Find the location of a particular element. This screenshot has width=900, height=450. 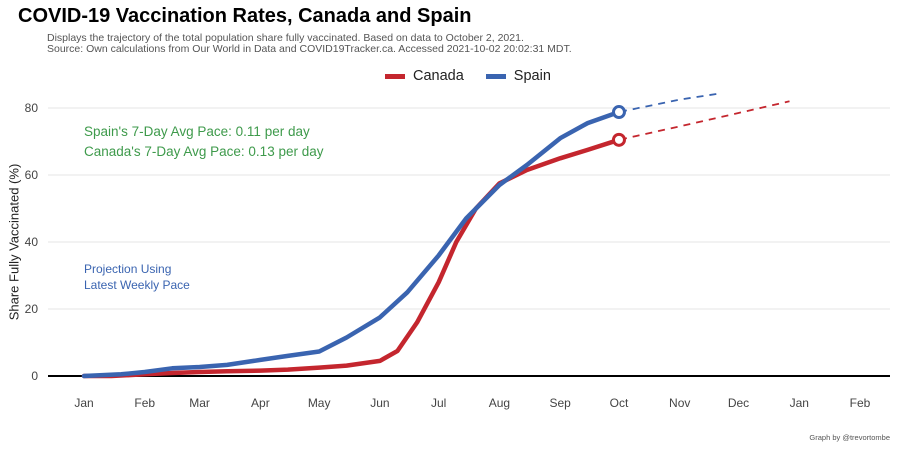

canada-pace-annotation: Canada's 7-Day Avg Pace: 0.13 per day is located at coordinates (204, 151).